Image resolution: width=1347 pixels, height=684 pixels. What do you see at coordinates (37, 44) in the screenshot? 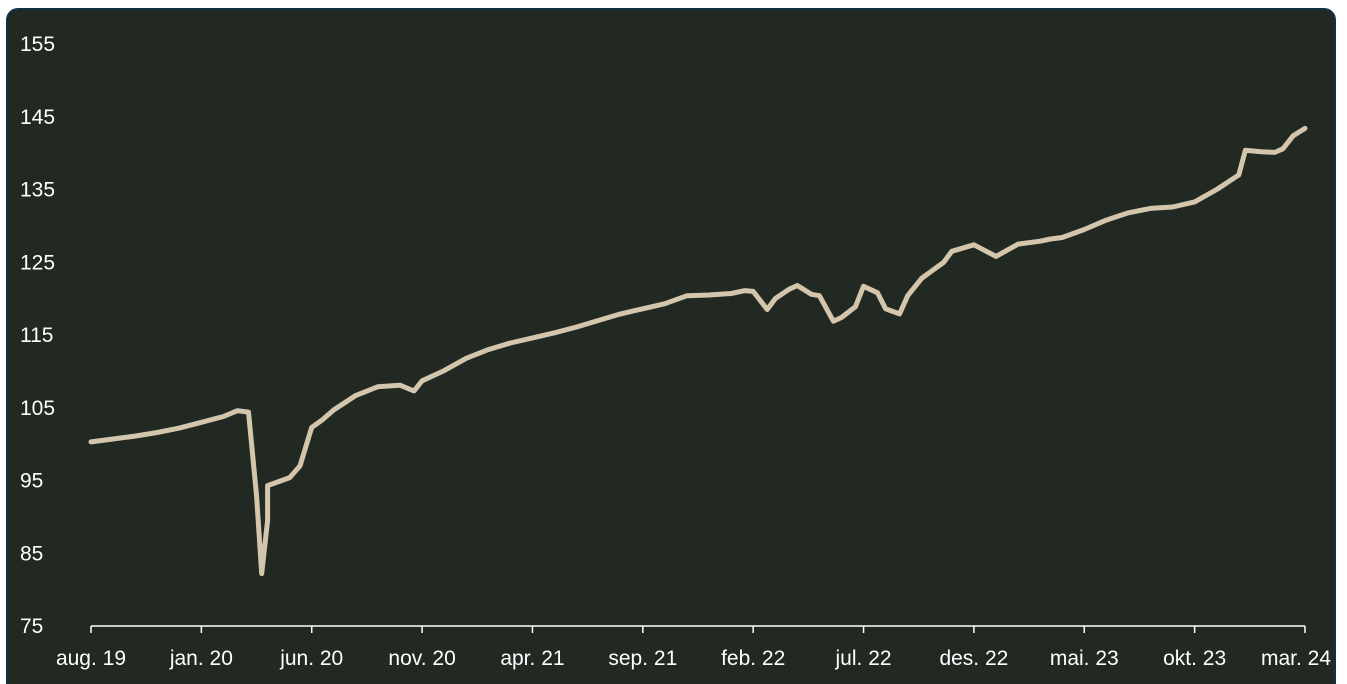
I see `y-tick-label: 155` at bounding box center [37, 44].